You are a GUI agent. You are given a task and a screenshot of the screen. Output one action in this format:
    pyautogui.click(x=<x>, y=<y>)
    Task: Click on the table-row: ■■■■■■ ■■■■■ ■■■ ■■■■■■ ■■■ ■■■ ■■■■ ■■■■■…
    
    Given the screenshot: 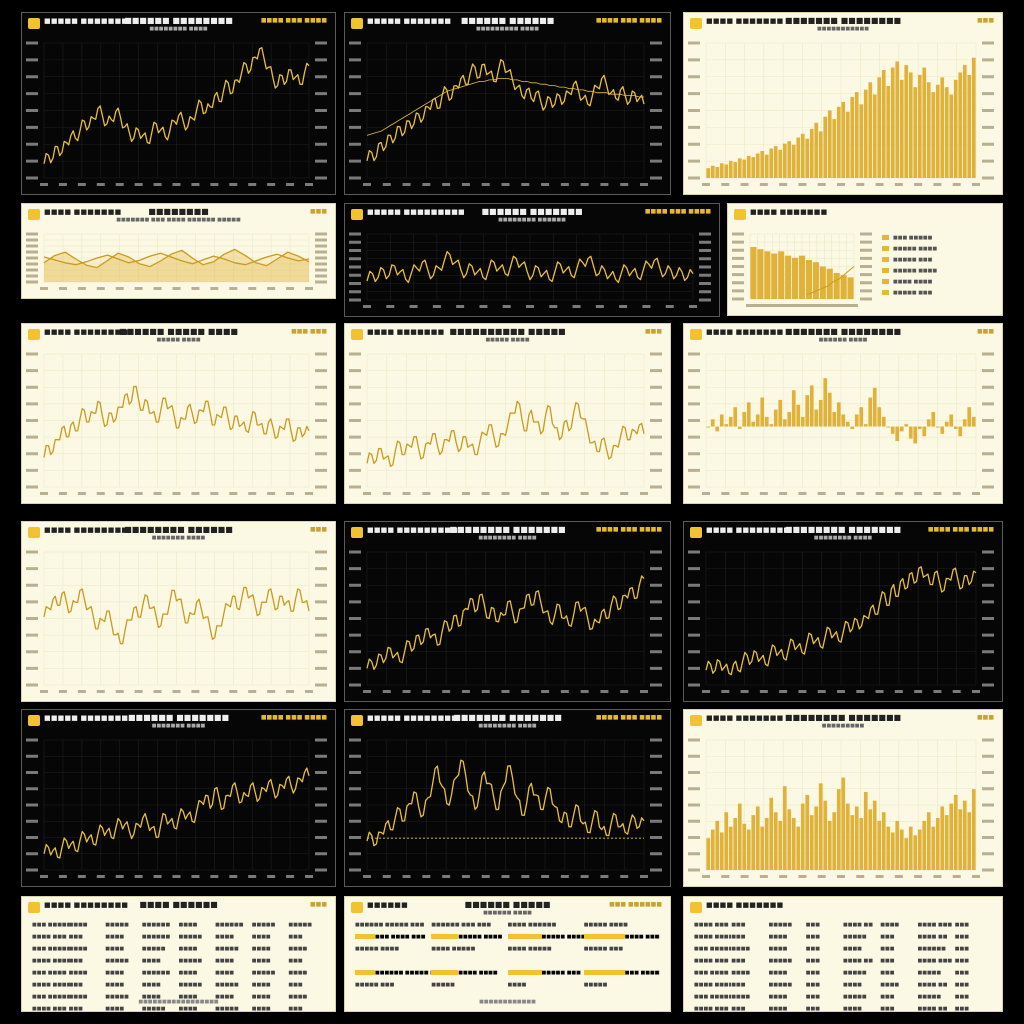 What is the action you would take?
    pyautogui.click(x=507, y=925)
    